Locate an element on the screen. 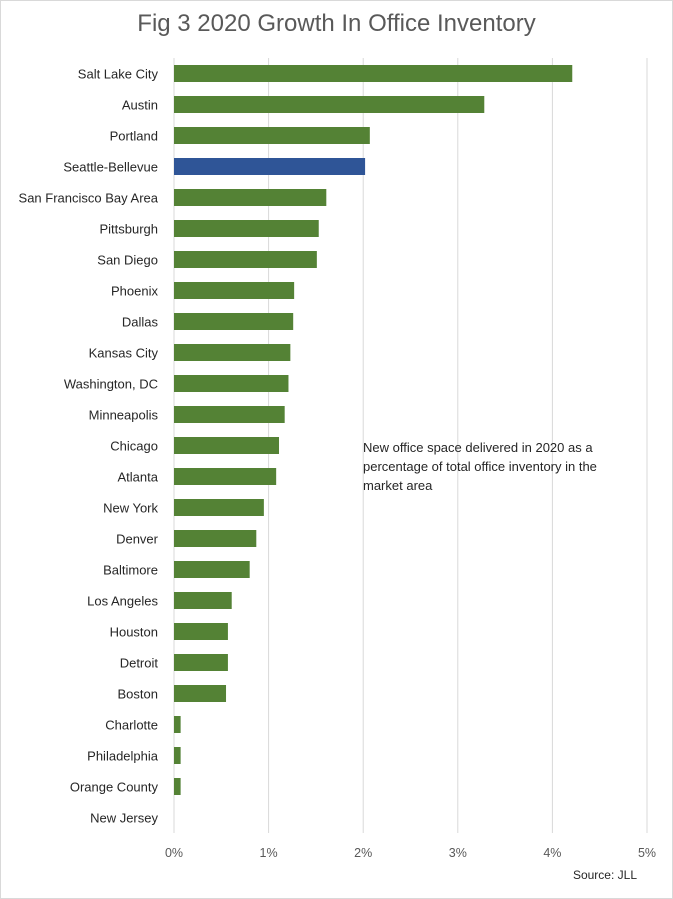 This screenshot has width=673, height=899. category-label: New Jersey is located at coordinates (124, 818).